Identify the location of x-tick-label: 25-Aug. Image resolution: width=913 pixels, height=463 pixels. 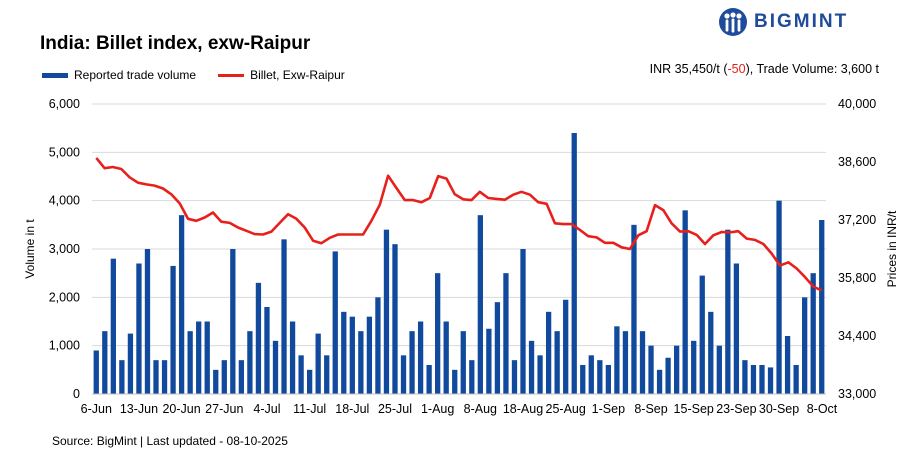
(566, 409).